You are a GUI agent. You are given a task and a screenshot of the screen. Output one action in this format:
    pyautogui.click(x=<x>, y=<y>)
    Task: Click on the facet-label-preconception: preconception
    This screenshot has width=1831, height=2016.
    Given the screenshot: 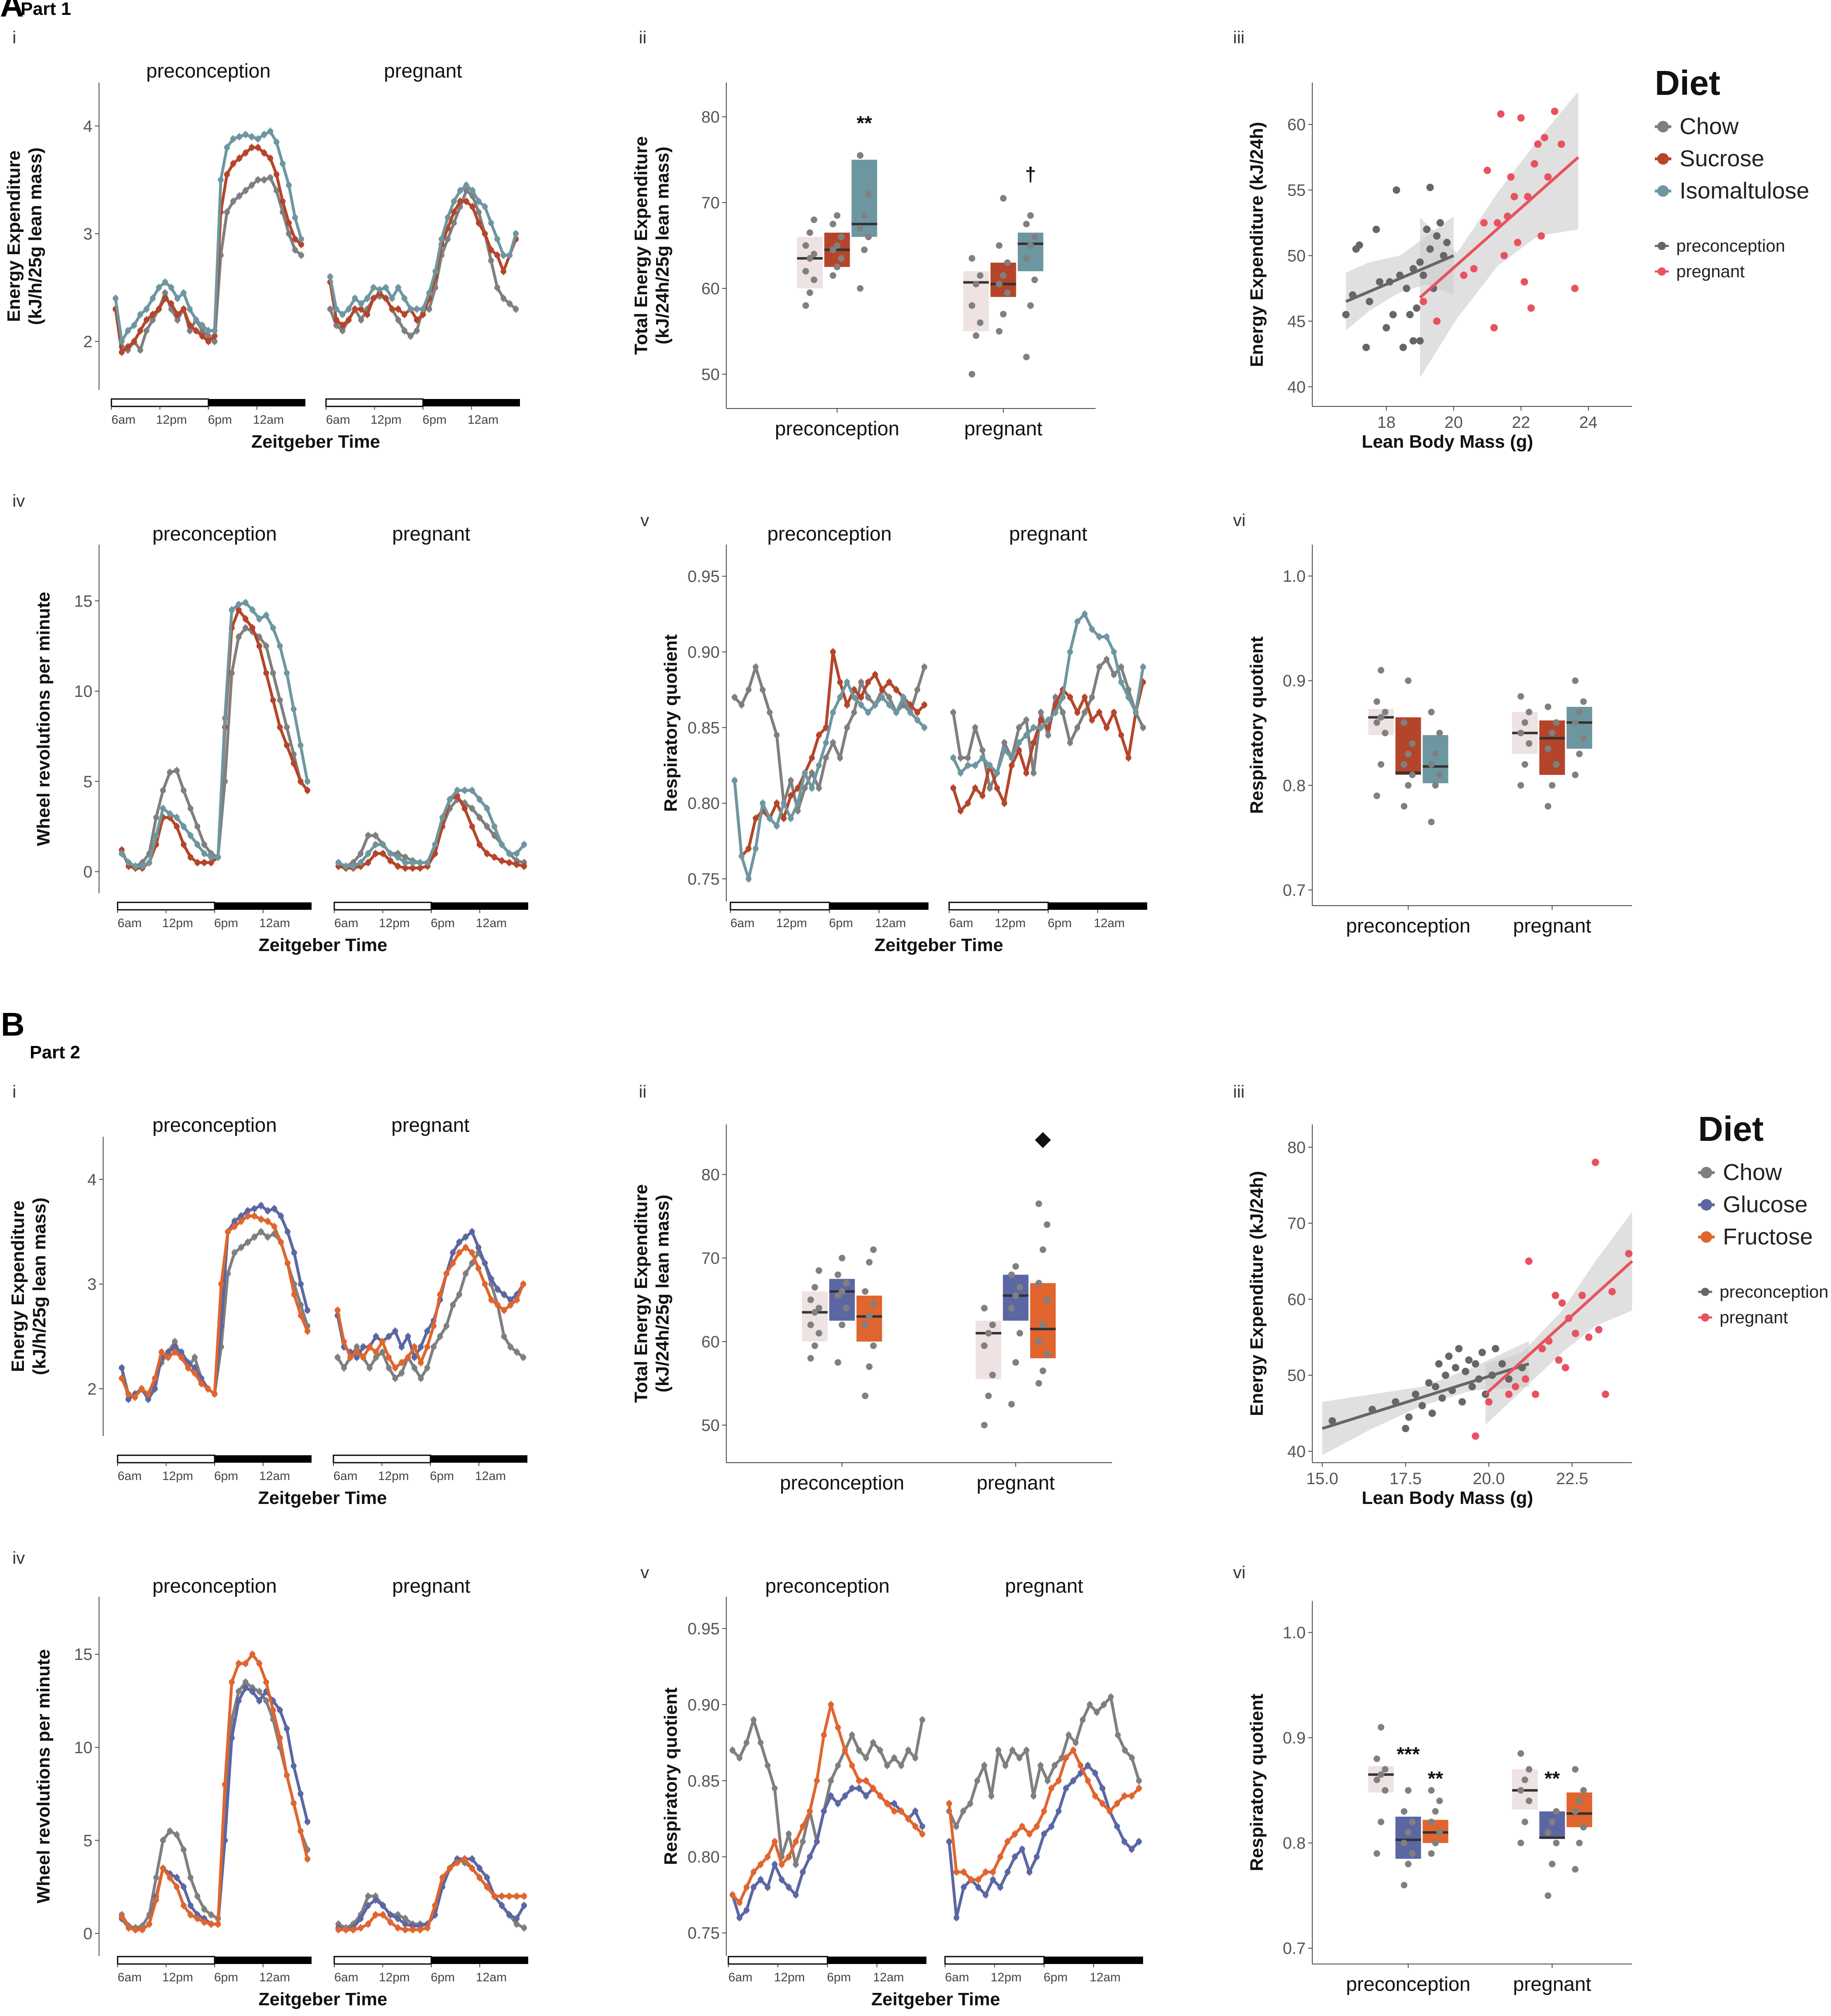 What is the action you would take?
    pyautogui.click(x=829, y=534)
    